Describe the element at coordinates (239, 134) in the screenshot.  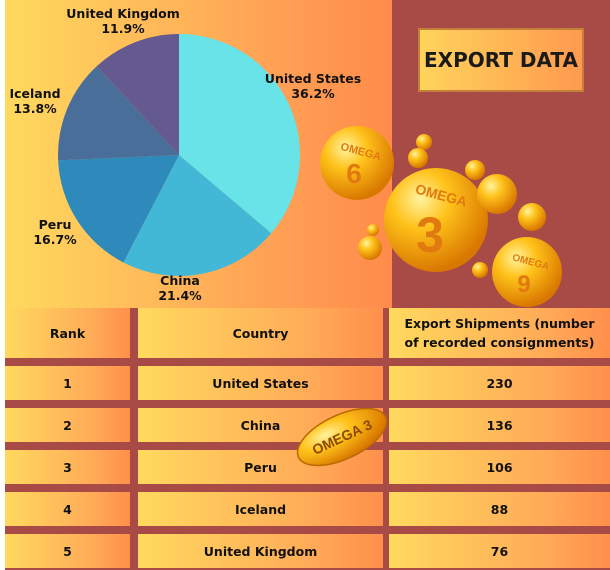
I see `pie-slice-united-states` at that location.